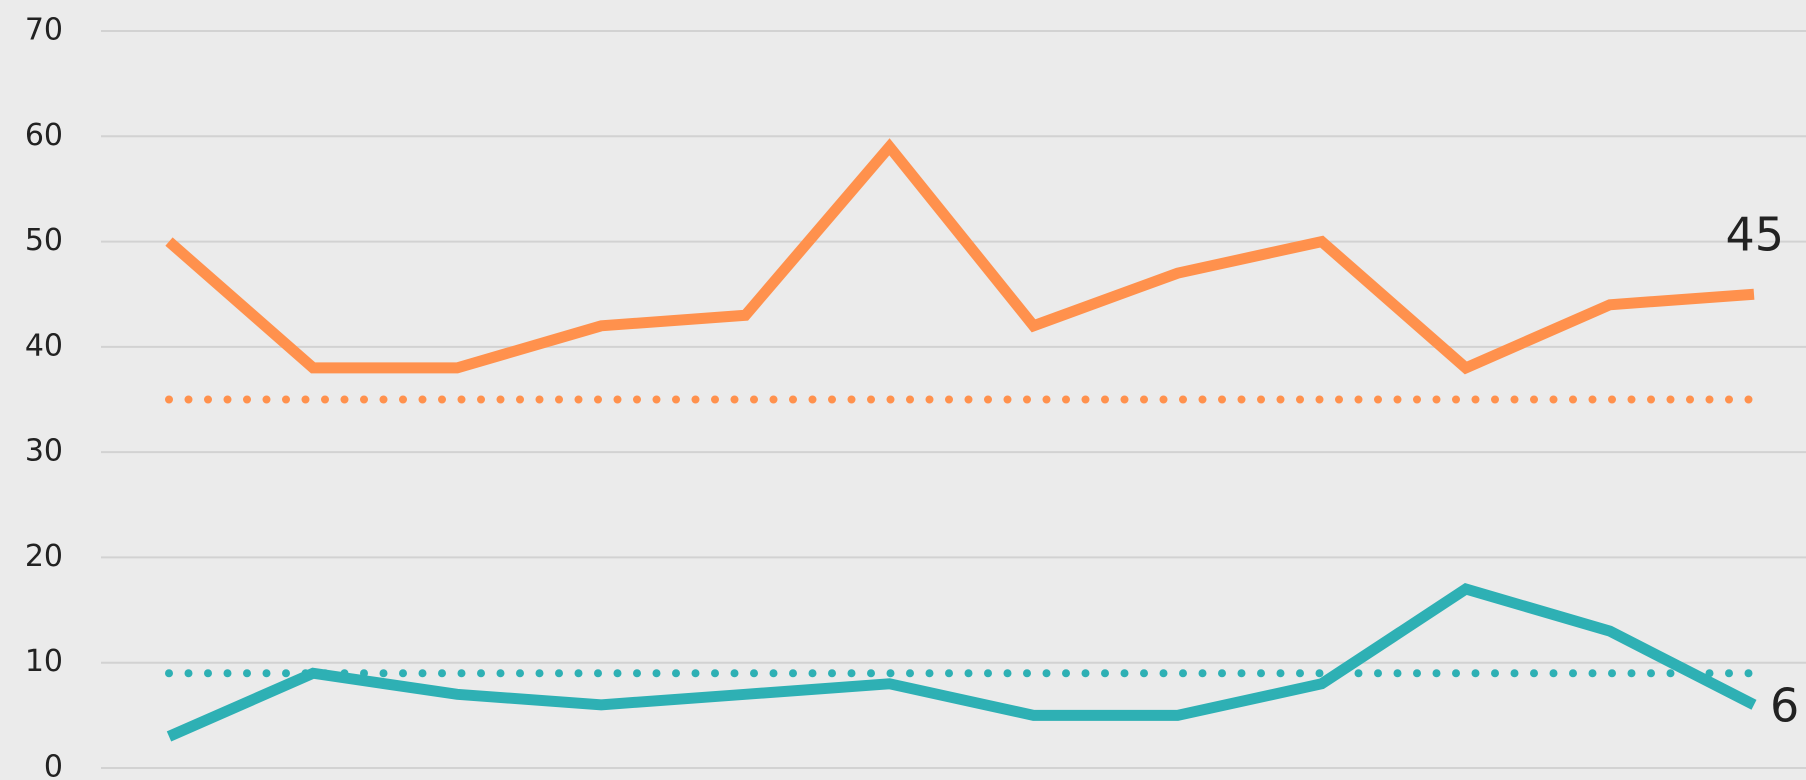  What do you see at coordinates (44, 556) in the screenshot?
I see `y-tick-label: 20` at bounding box center [44, 556].